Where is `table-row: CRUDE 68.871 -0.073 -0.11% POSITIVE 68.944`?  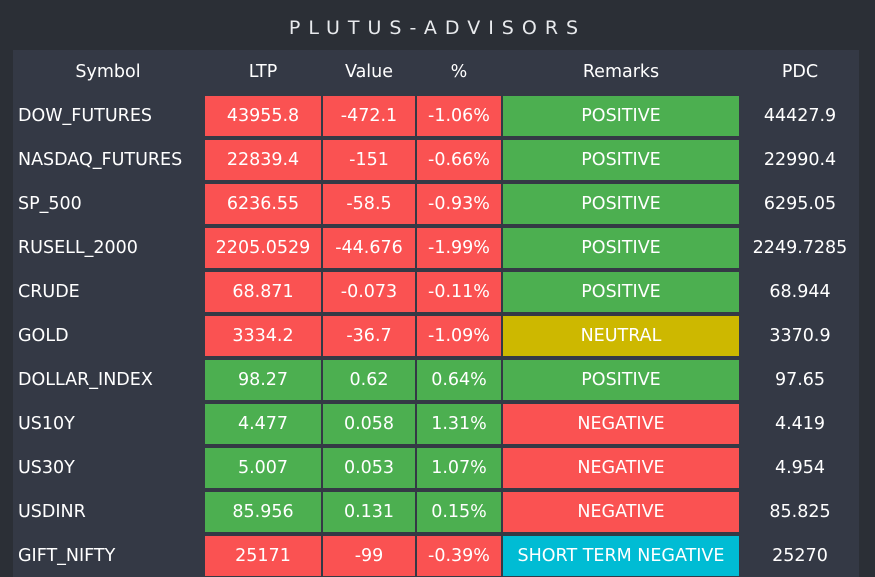 table-row: CRUDE 68.871 -0.073 -0.11% POSITIVE 68.944 is located at coordinates (436, 292).